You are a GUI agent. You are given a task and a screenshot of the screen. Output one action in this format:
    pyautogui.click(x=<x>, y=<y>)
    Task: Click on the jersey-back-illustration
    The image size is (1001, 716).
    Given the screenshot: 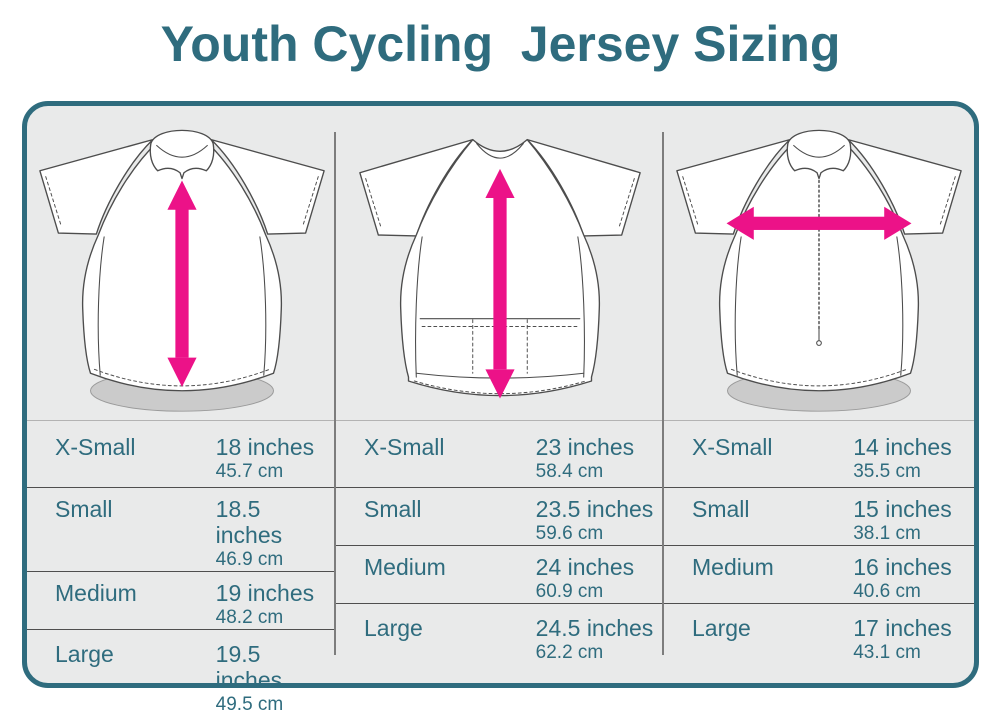 What is the action you would take?
    pyautogui.click(x=500, y=268)
    